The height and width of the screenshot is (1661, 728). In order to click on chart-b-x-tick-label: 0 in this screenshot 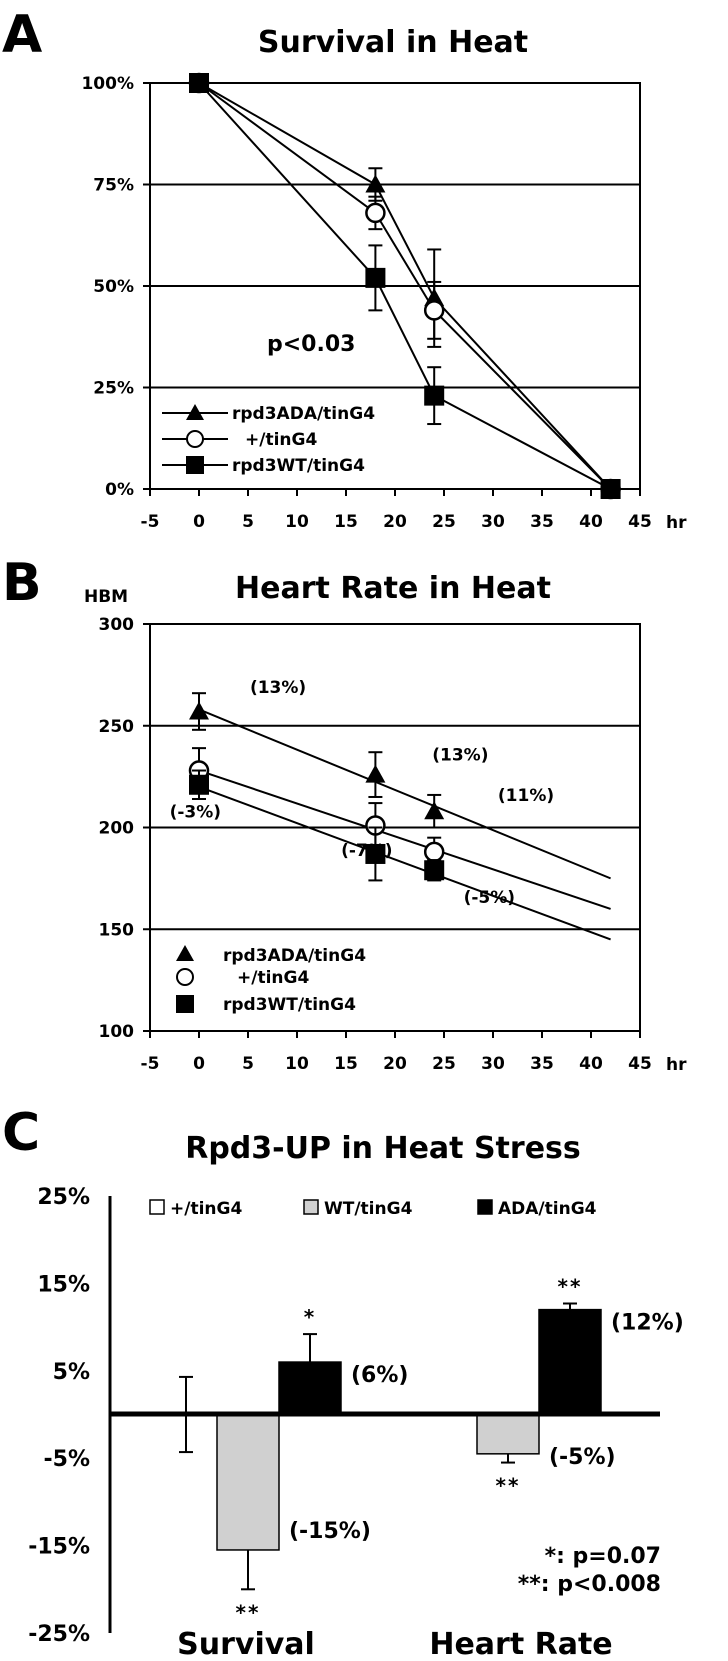, I will do `click(199, 1064)`.